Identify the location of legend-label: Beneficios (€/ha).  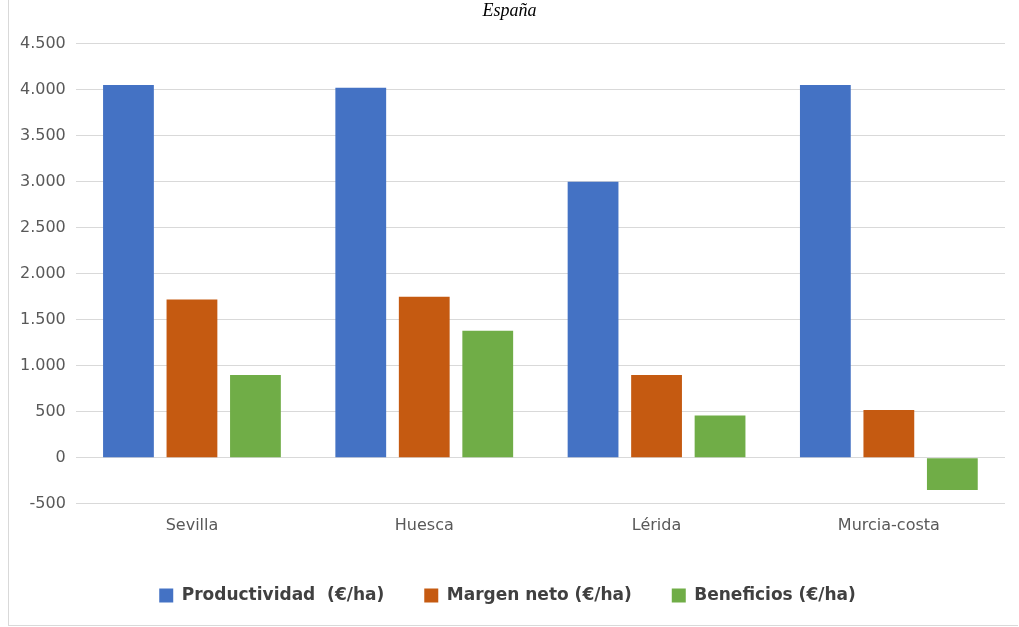
(775, 593).